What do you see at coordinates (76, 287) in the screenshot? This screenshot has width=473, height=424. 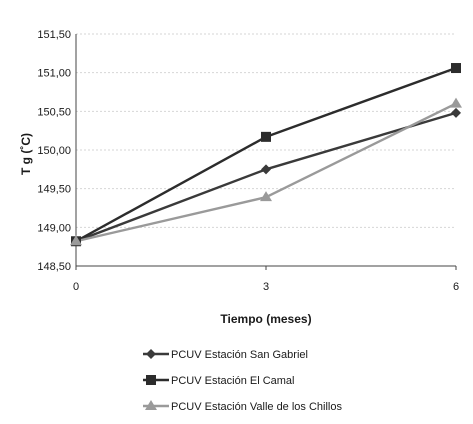 I see `x-tick-label: 0` at bounding box center [76, 287].